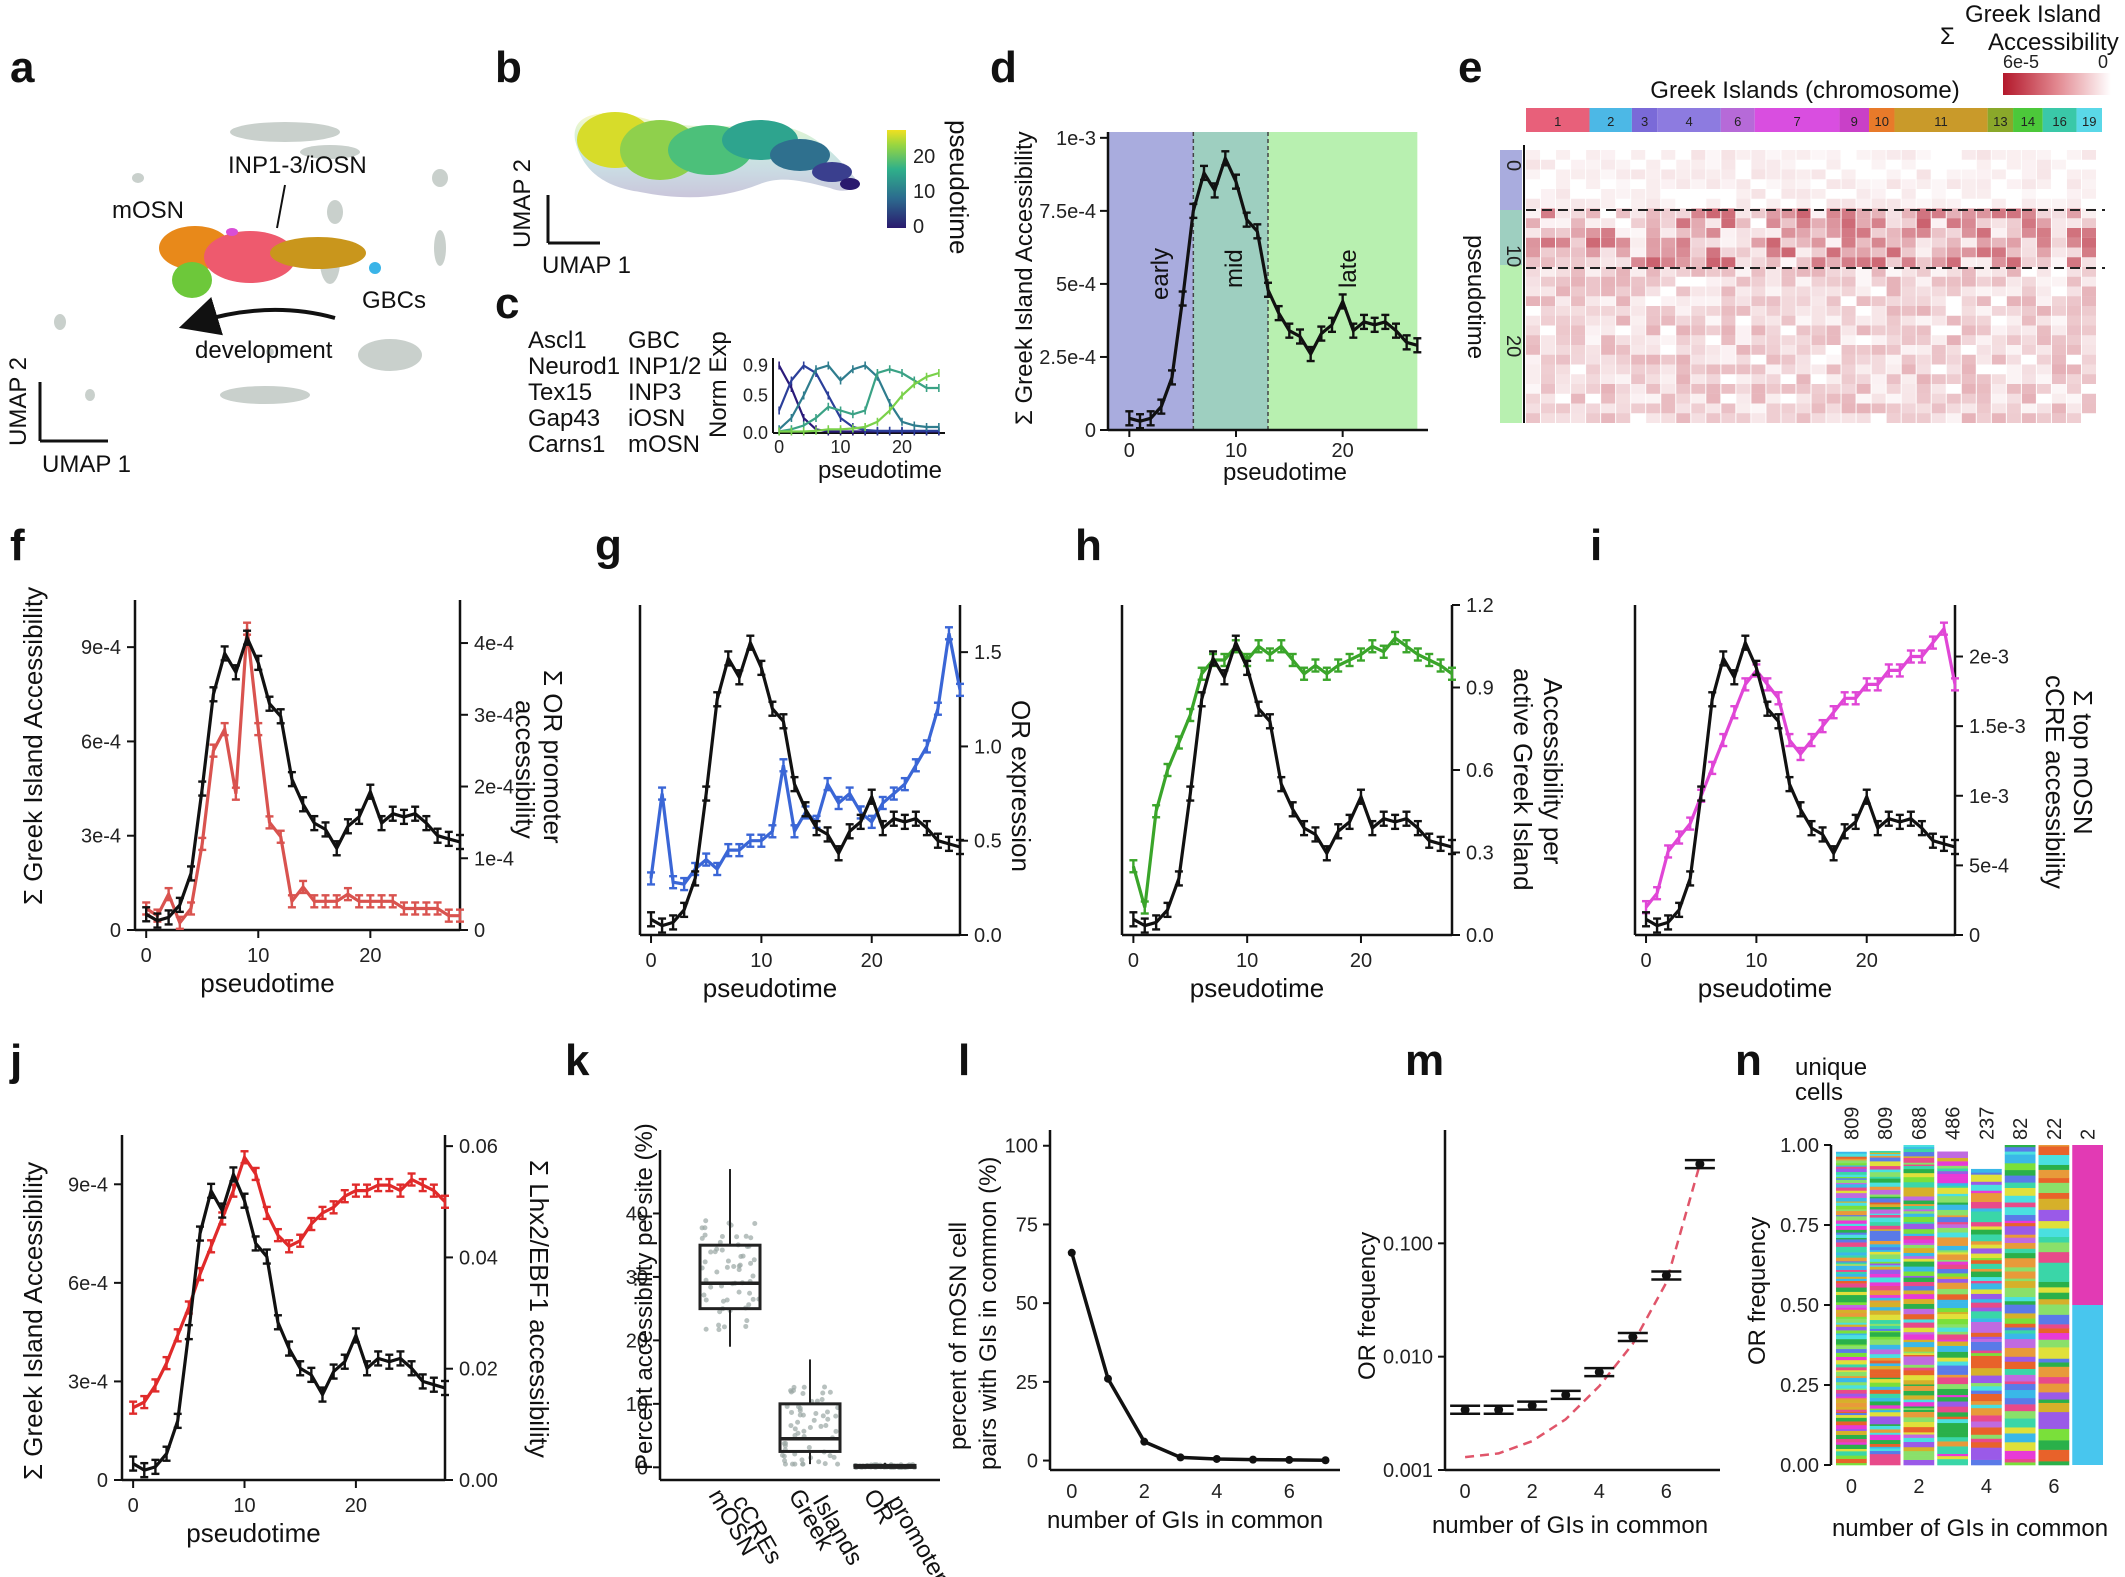  I want to click on x-axis-label: number of GIs in common, so click(1185, 1520).